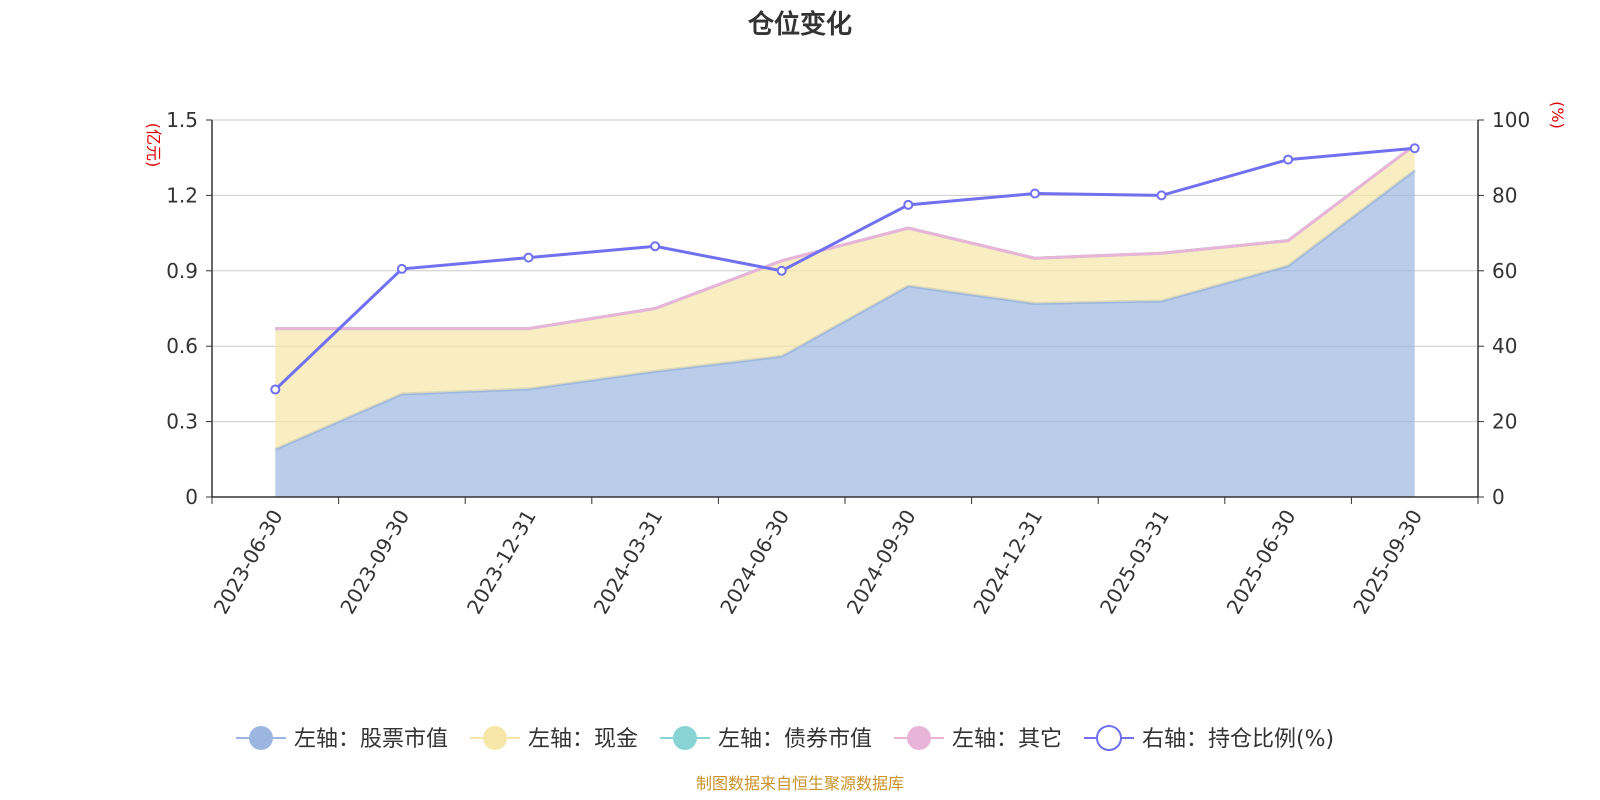 This screenshot has height=800, width=1600. I want to click on x-axis-tick-label: 2023-09-30, so click(374, 562).